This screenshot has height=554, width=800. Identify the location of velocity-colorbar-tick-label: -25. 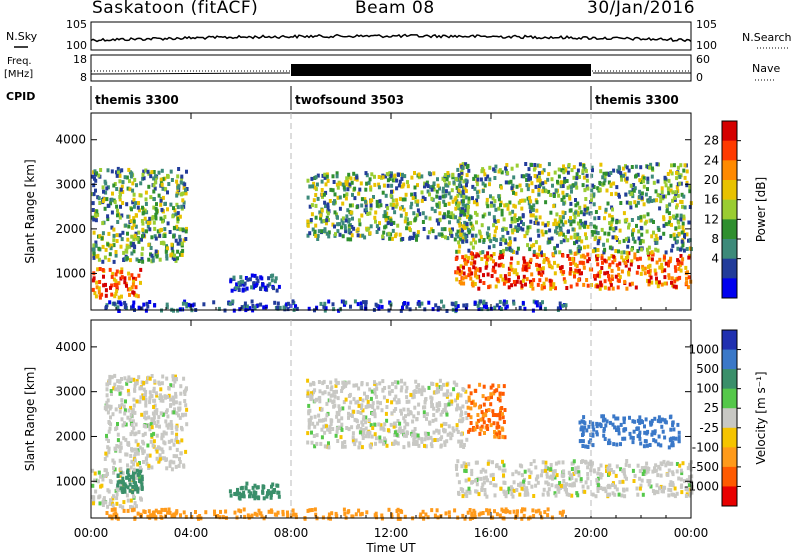
(709, 428).